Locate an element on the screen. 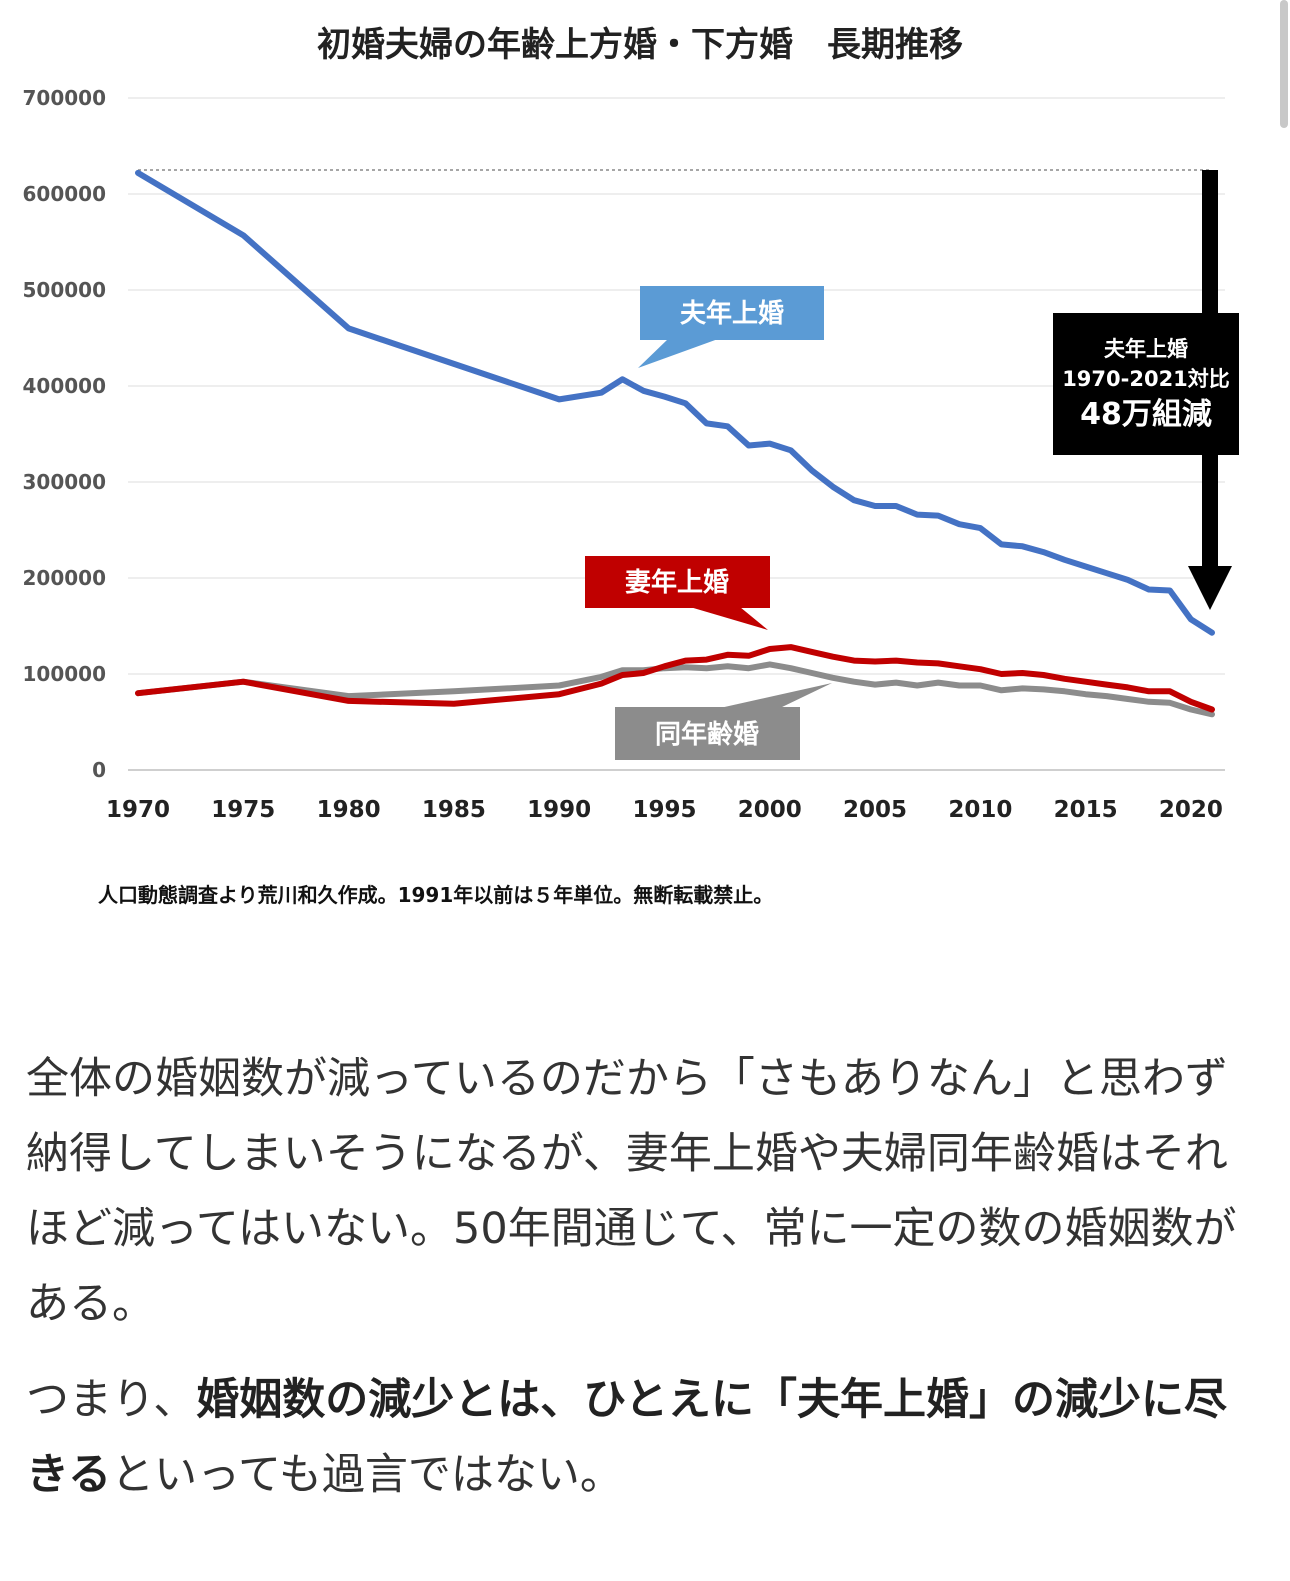 The height and width of the screenshot is (1581, 1290). callout-same-age: 同年齢婚 is located at coordinates (723, 721).